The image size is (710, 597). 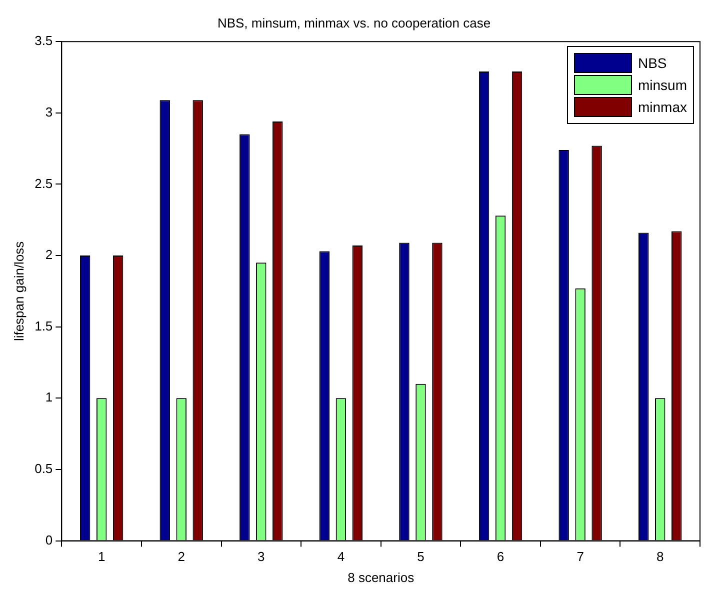 I want to click on x-tick-label: 1, so click(x=102, y=556).